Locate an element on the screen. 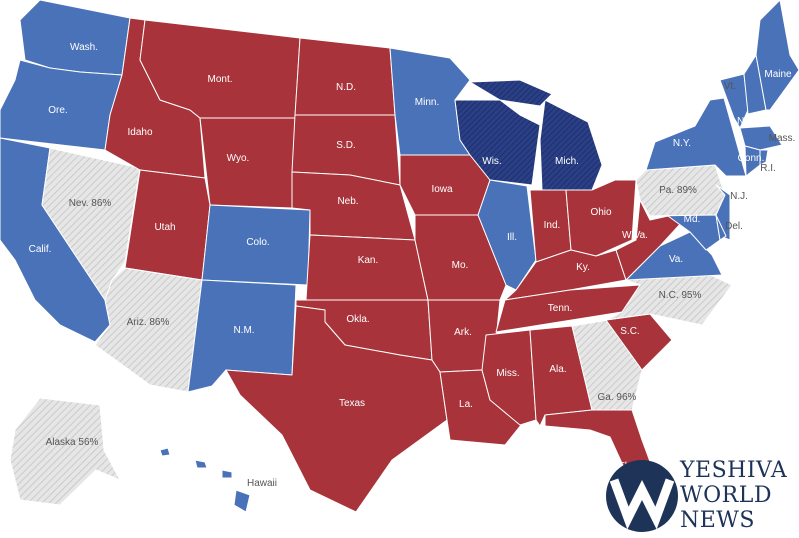 The image size is (799, 538). state-wi is located at coordinates (497, 142).